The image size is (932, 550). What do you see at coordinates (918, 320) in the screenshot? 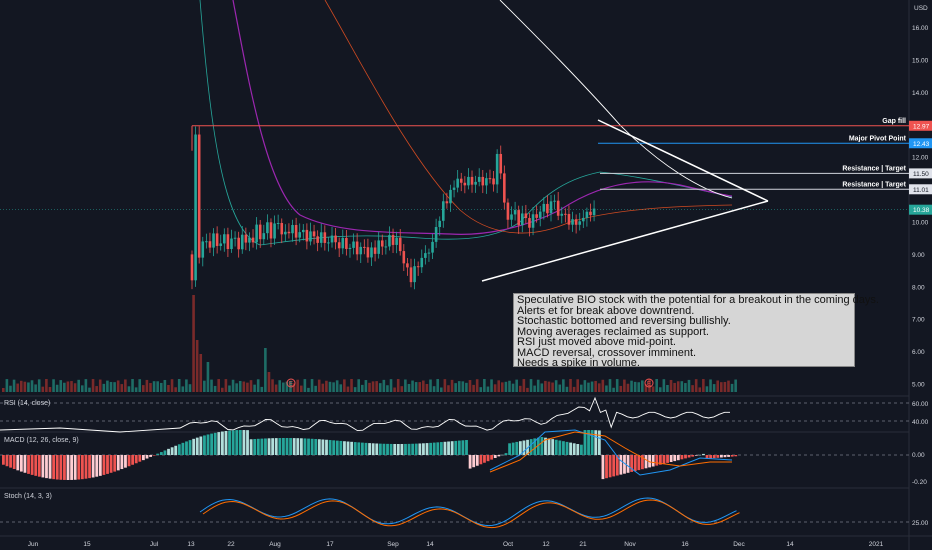
I see `price-tick: 7.00` at bounding box center [918, 320].